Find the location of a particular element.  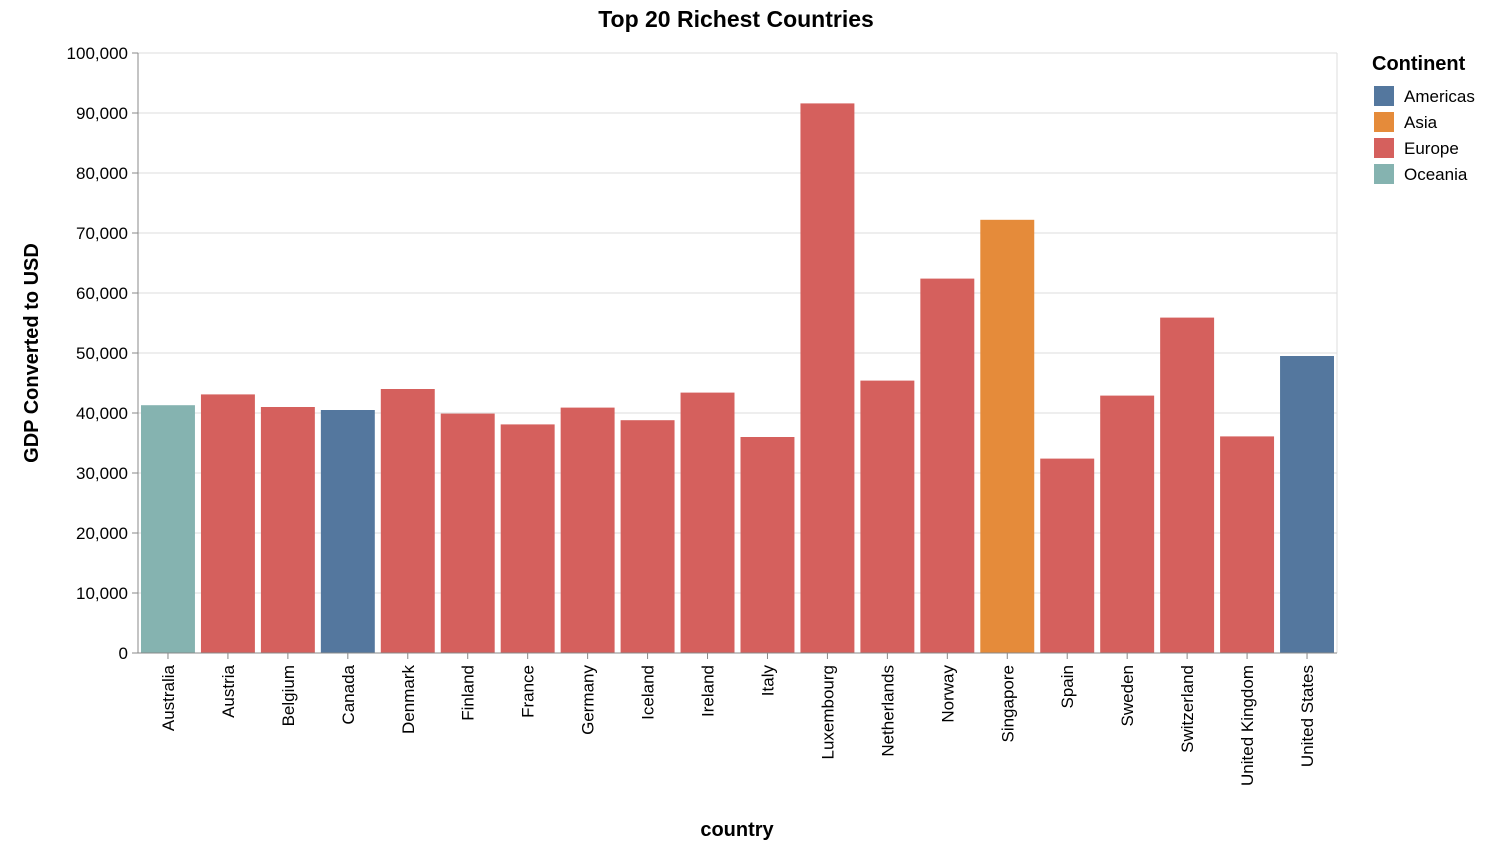

x-tick-label: Luxembourg is located at coordinates (827, 712).